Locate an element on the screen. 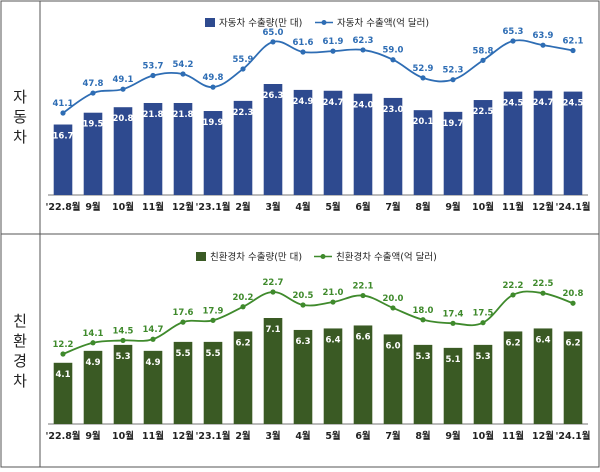 This screenshot has width=600, height=472. line-value-label: 52.9 is located at coordinates (423, 69).